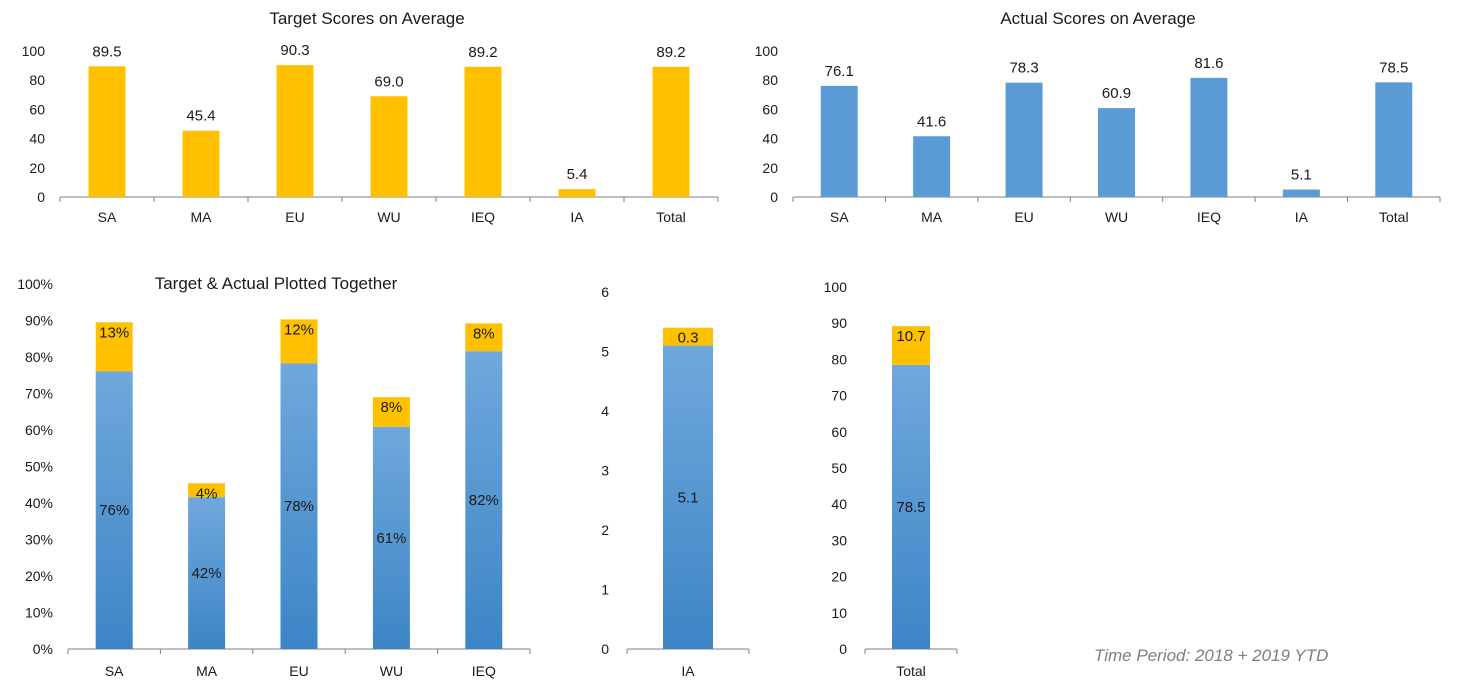 This screenshot has height=682, width=1457. Describe the element at coordinates (299, 329) in the screenshot. I see `segment-label: 12%` at that location.